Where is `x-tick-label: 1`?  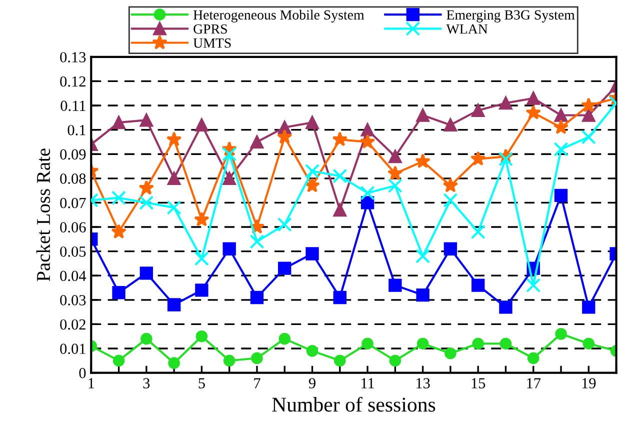
x-tick-label: 1 is located at coordinates (91, 383).